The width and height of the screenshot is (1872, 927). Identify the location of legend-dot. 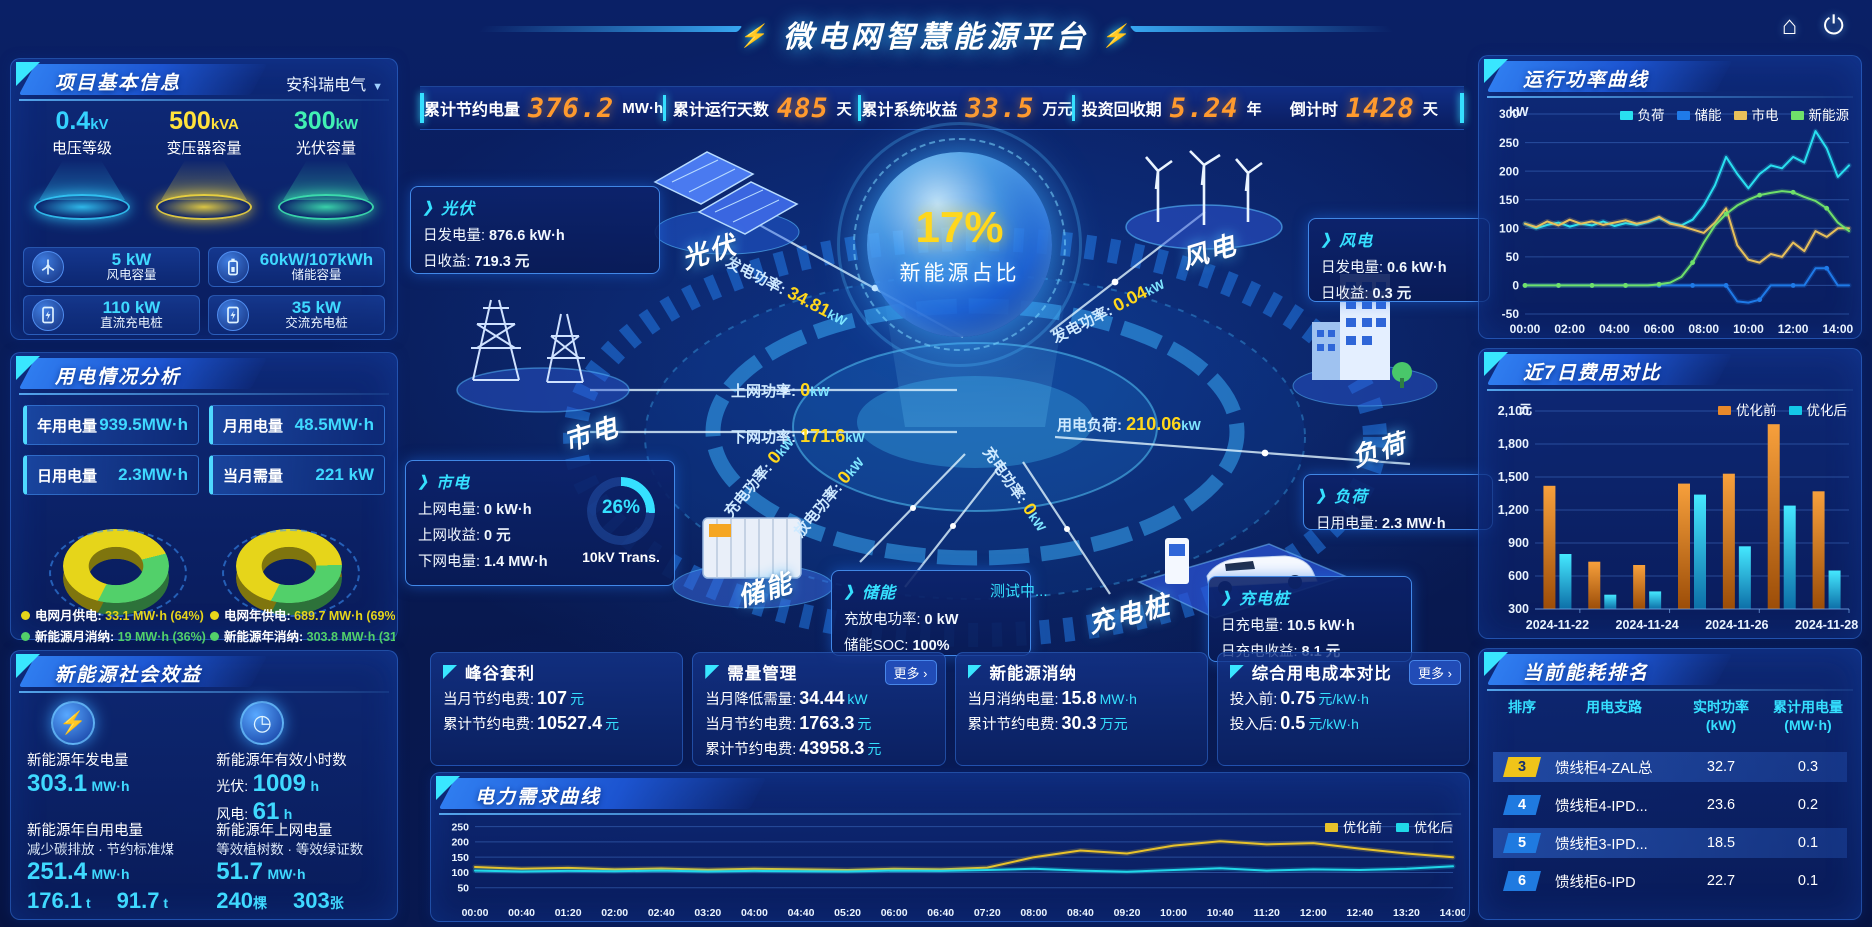
(214, 636).